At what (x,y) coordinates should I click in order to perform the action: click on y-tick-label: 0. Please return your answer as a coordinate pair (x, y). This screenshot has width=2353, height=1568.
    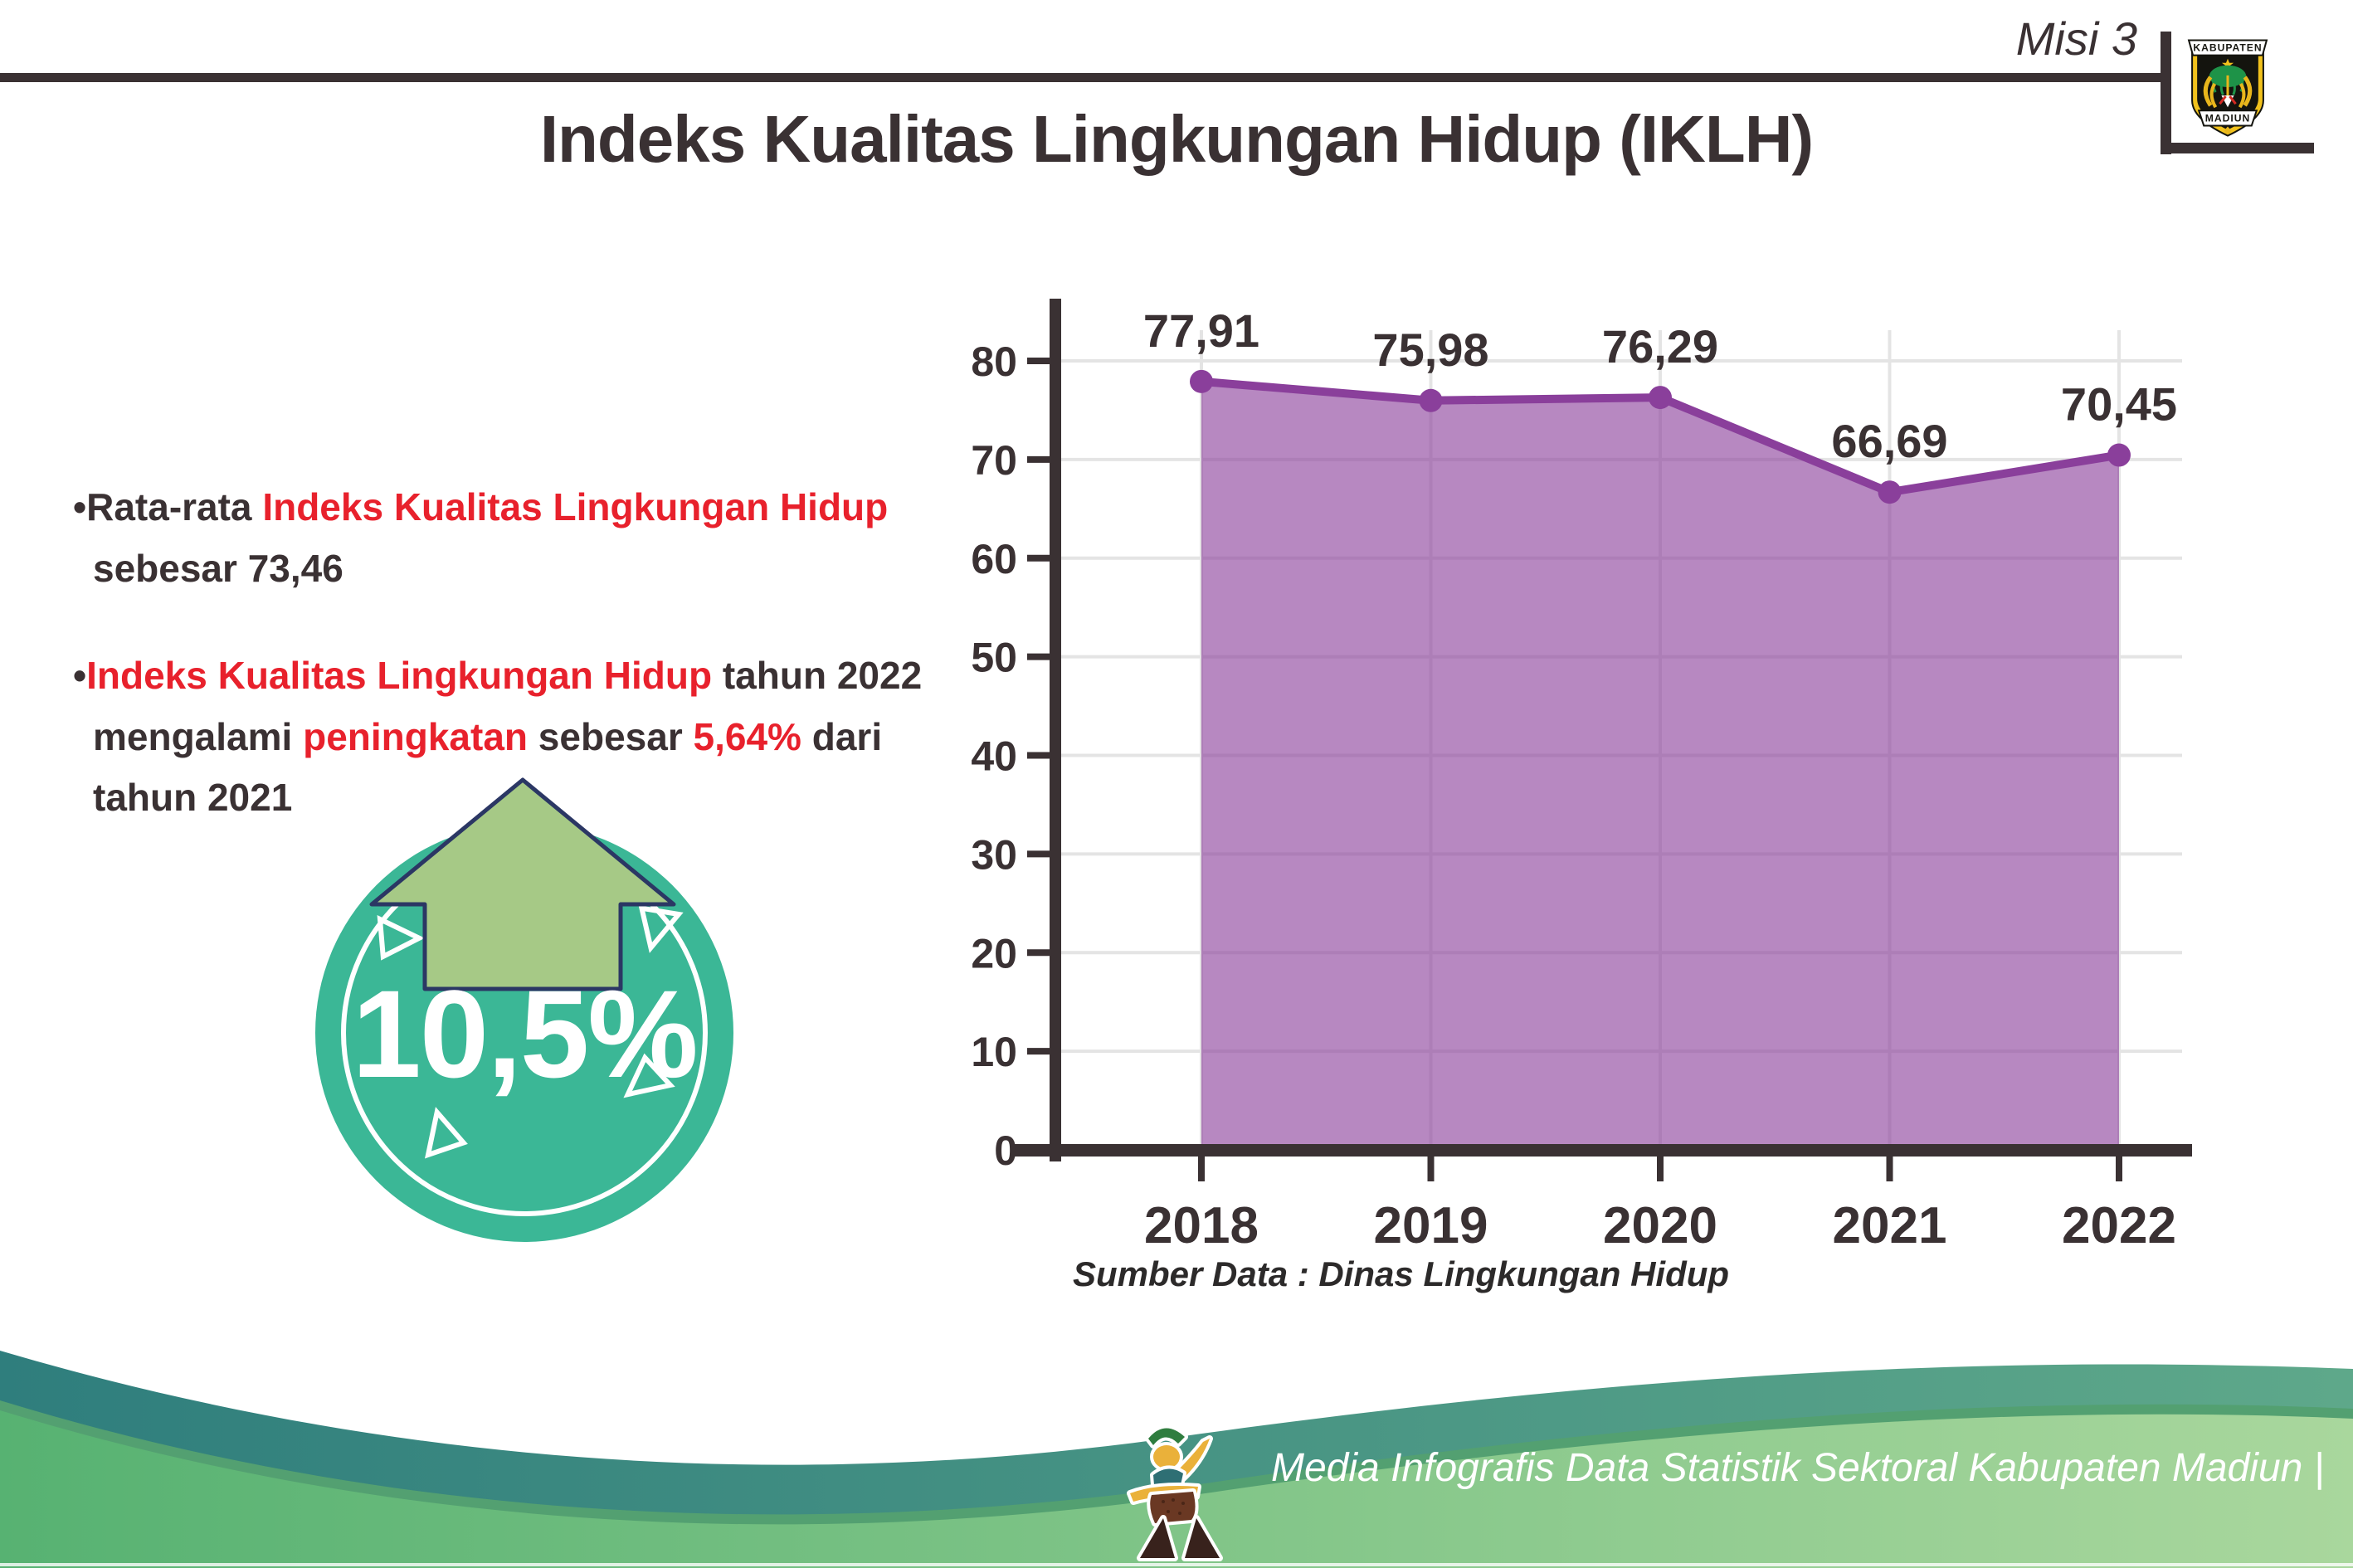
    Looking at the image, I should click on (1005, 1150).